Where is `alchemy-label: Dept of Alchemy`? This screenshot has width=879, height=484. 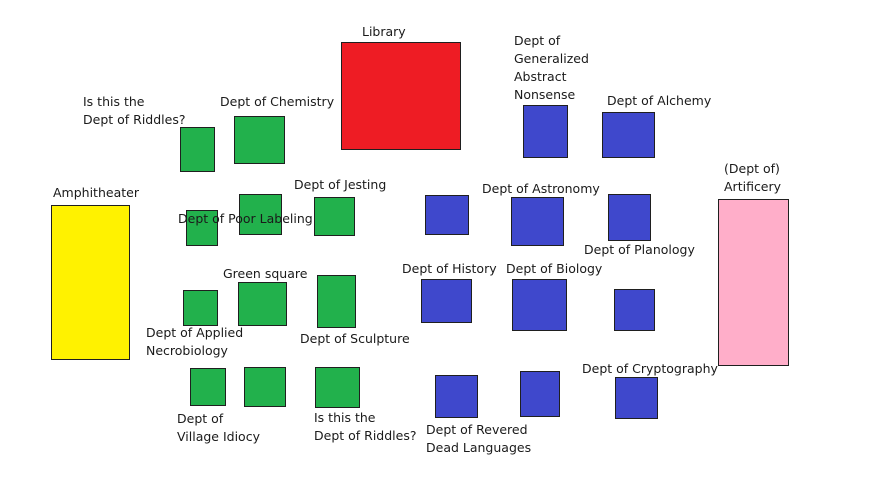 alchemy-label: Dept of Alchemy is located at coordinates (659, 100).